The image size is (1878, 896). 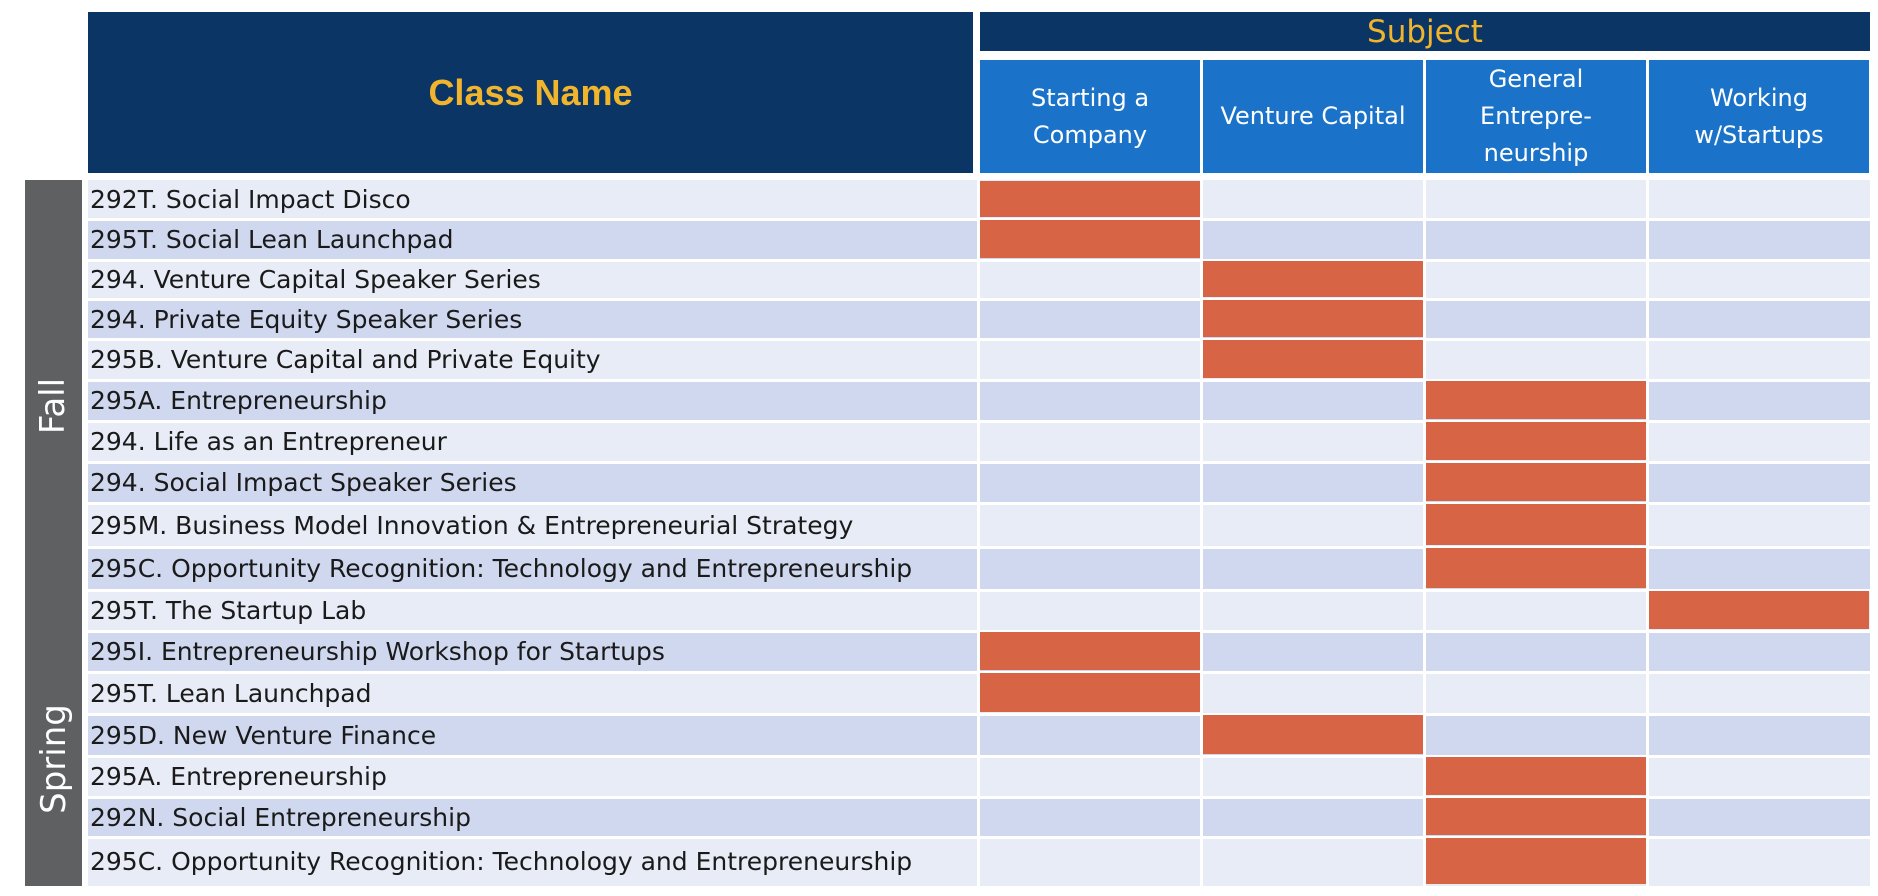 What do you see at coordinates (1090, 116) in the screenshot?
I see `subject-column-header: Starting a Company` at bounding box center [1090, 116].